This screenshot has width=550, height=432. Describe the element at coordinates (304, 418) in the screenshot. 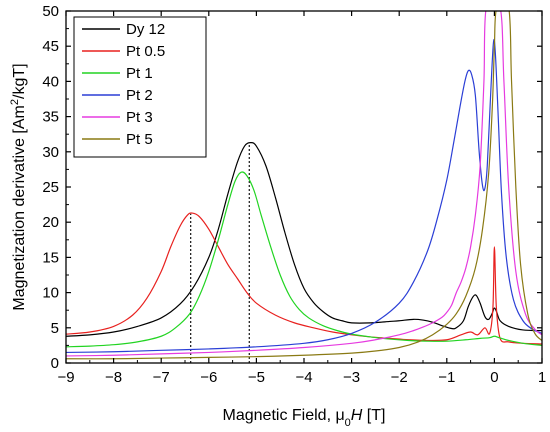

I see `x-axis-title: Magnetic Field, μ0H [T]` at that location.